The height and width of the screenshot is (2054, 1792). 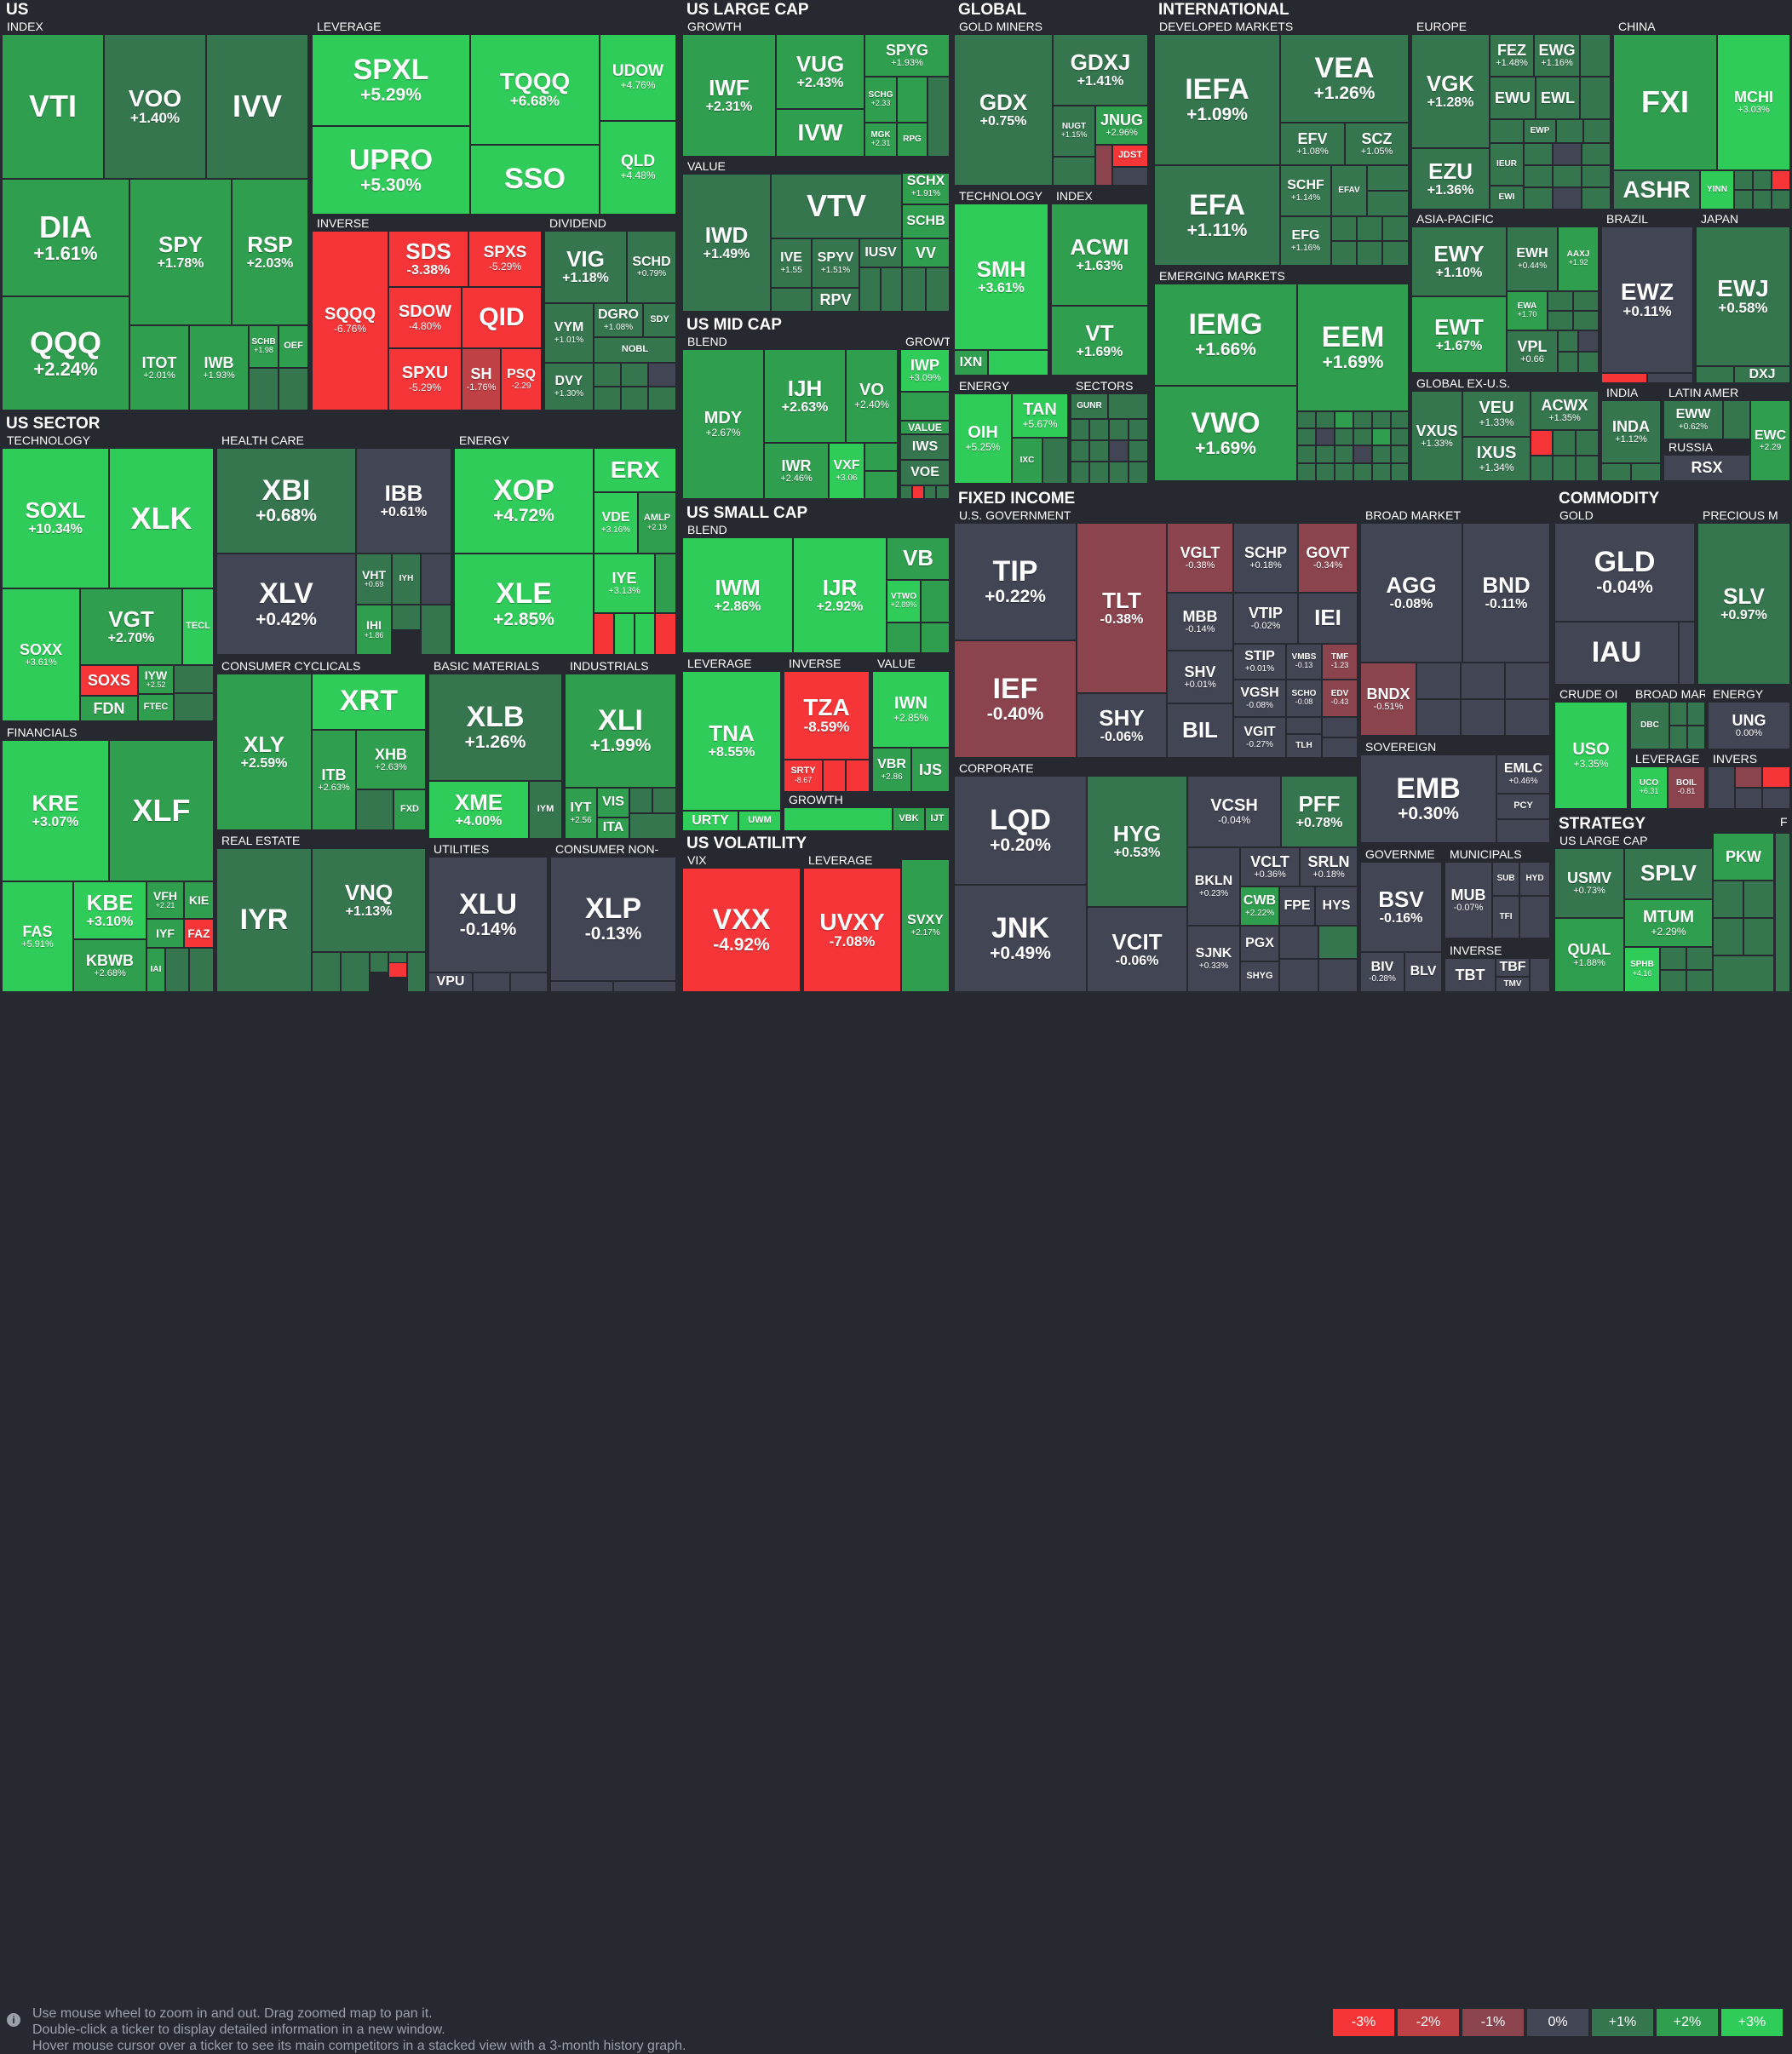 I want to click on ticker-tile-mchi: MCHI +3.03%, so click(x=1753, y=102).